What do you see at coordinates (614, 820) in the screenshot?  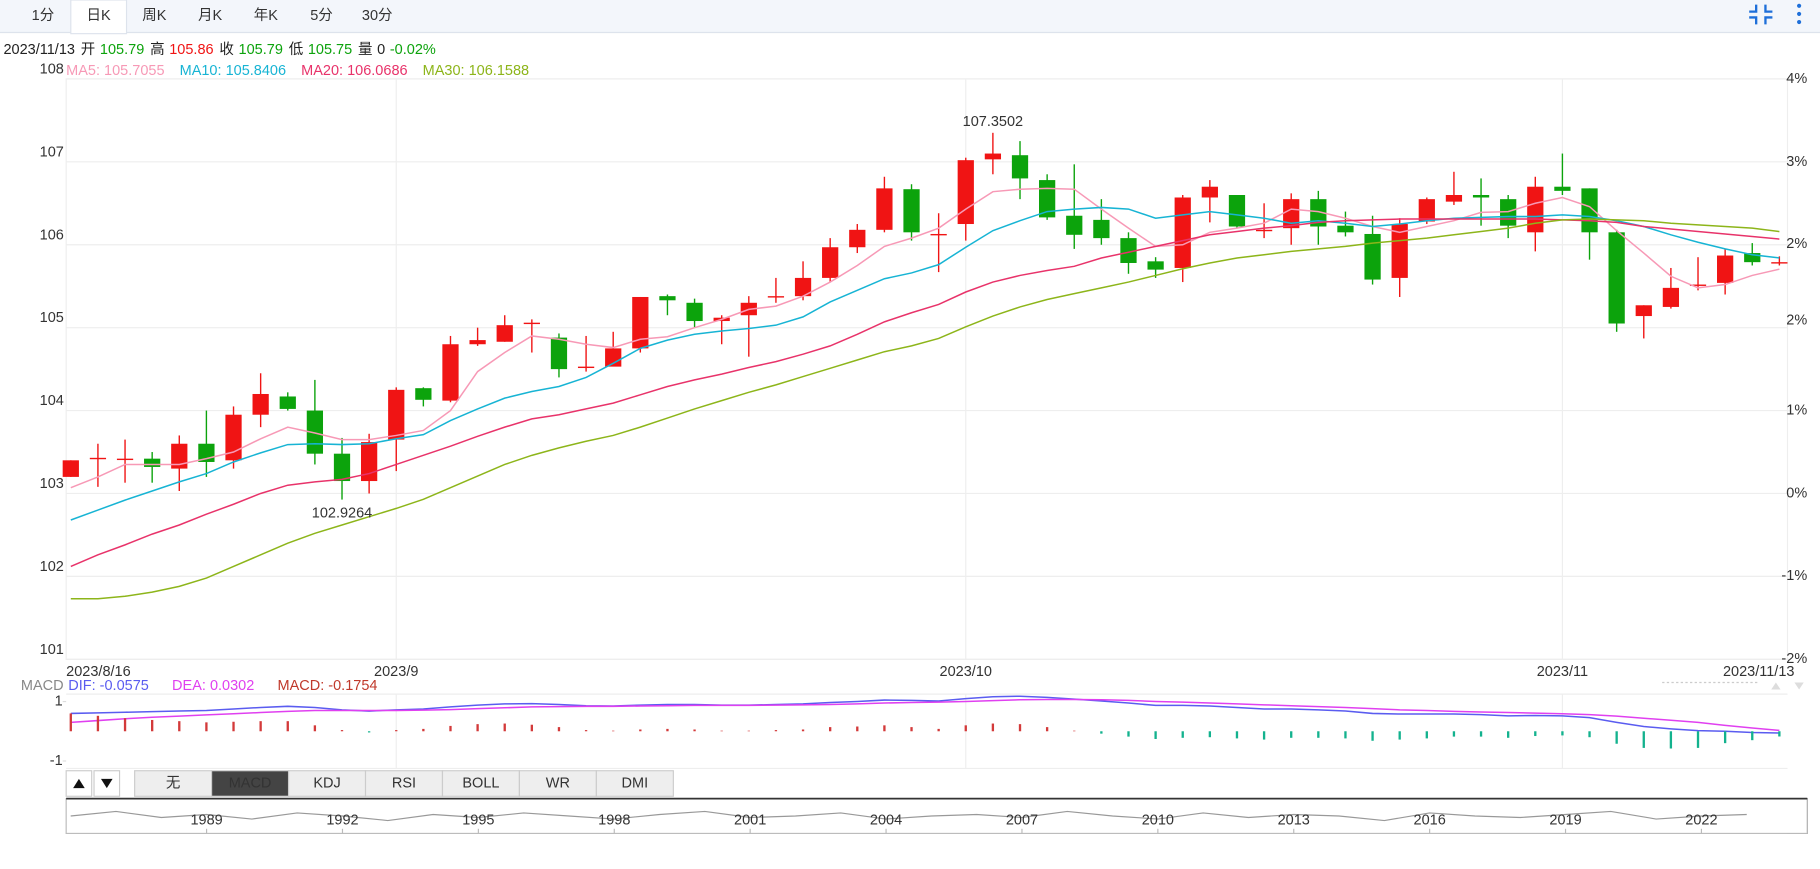 I see `x-tick-label: 1998` at bounding box center [614, 820].